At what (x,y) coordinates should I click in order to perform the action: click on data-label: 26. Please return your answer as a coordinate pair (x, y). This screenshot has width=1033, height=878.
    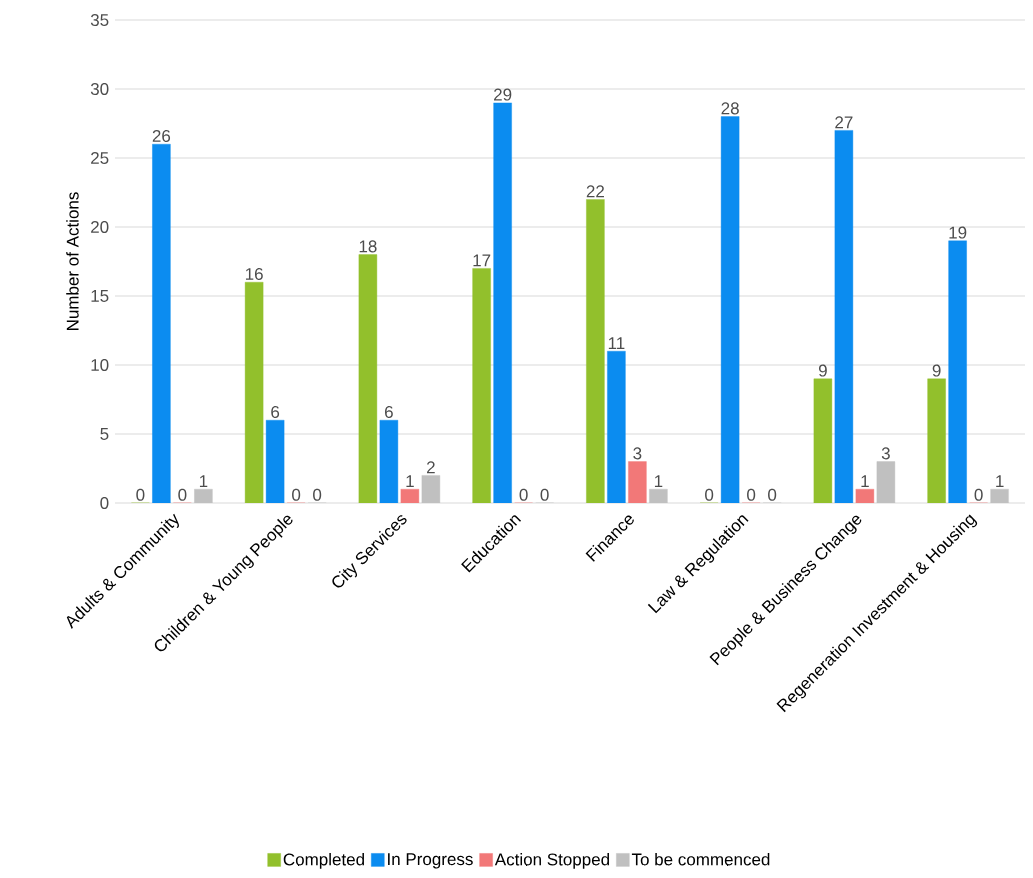
    Looking at the image, I should click on (161, 135).